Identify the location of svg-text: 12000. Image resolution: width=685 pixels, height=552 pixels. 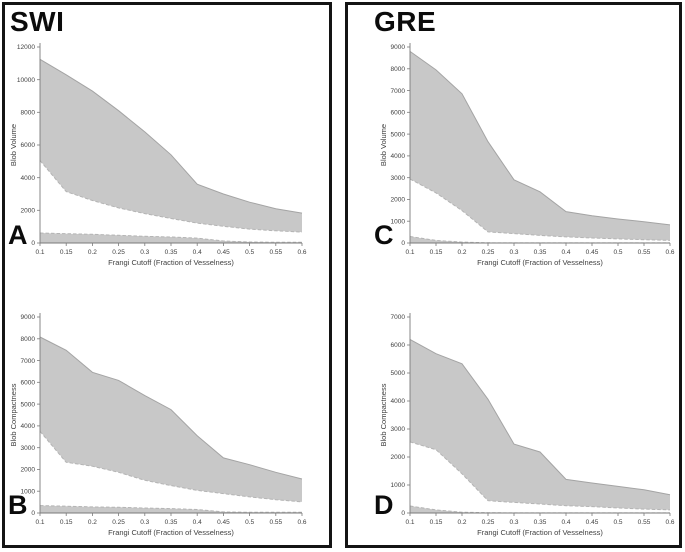
(26, 47).